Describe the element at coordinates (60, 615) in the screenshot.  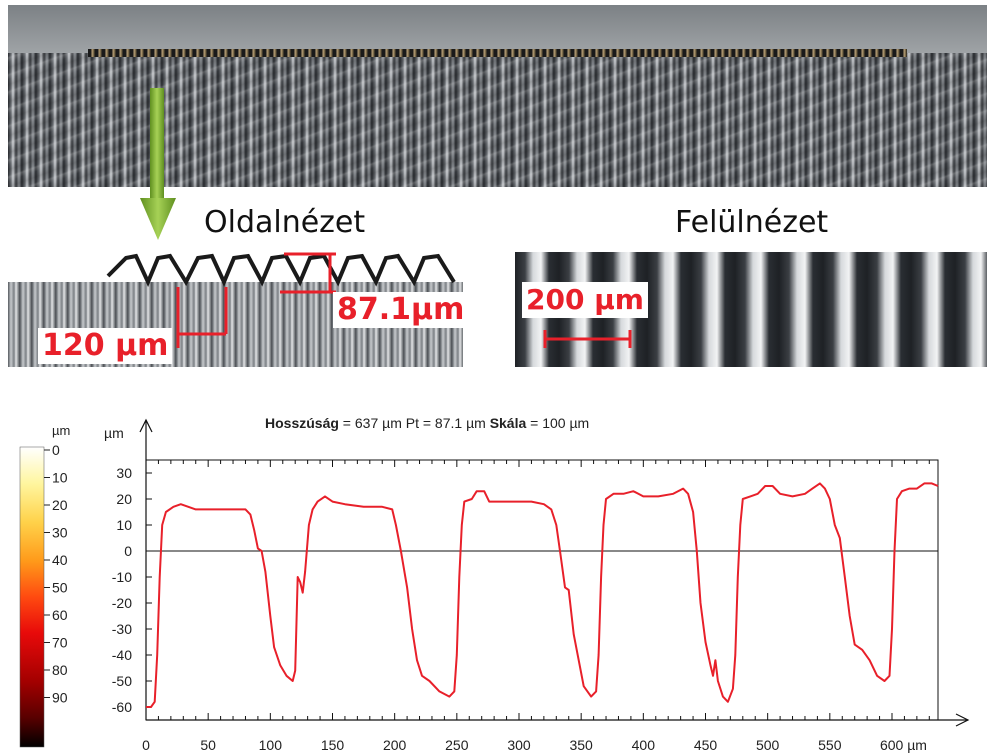
I see `colorbar-tick-label: 60` at that location.